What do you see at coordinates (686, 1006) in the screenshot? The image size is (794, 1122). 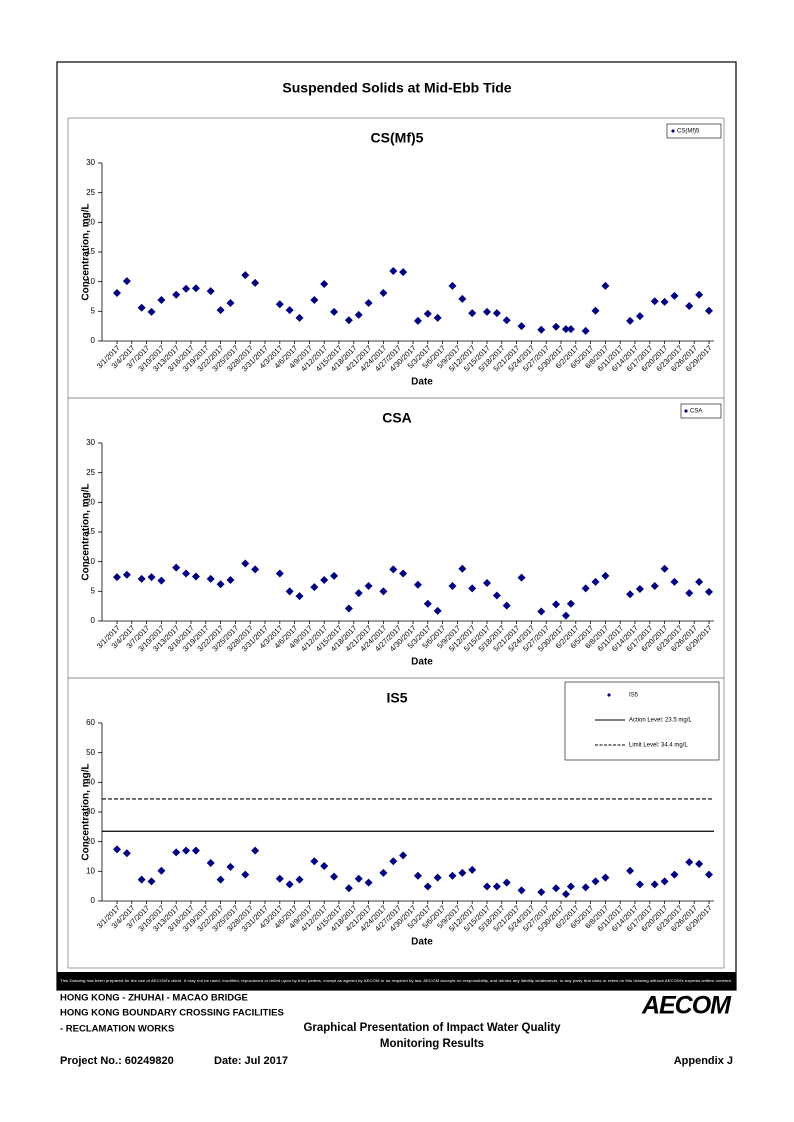 I see `logo: AECOM` at bounding box center [686, 1006].